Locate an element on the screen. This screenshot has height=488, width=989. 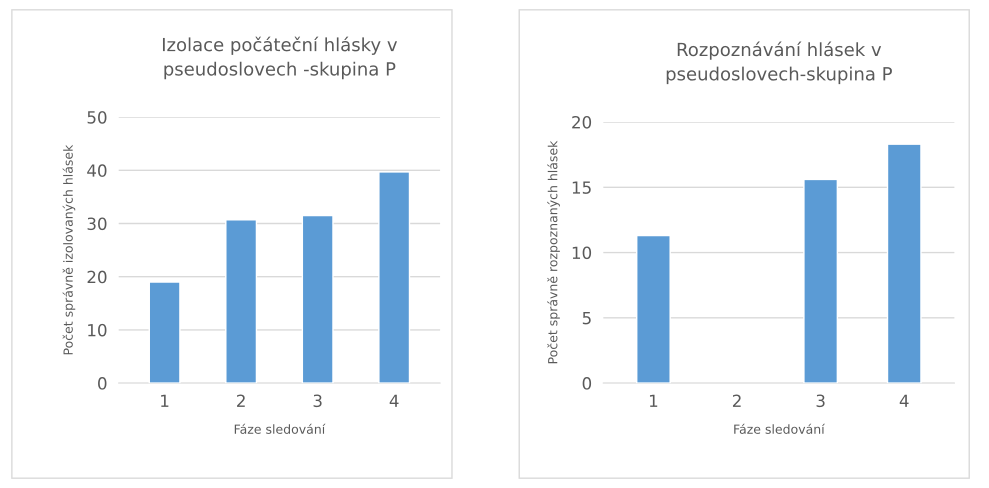
chart-title: Rozpoznávání hlásek v pseudoslovech-skupina P is located at coordinates (779, 63).